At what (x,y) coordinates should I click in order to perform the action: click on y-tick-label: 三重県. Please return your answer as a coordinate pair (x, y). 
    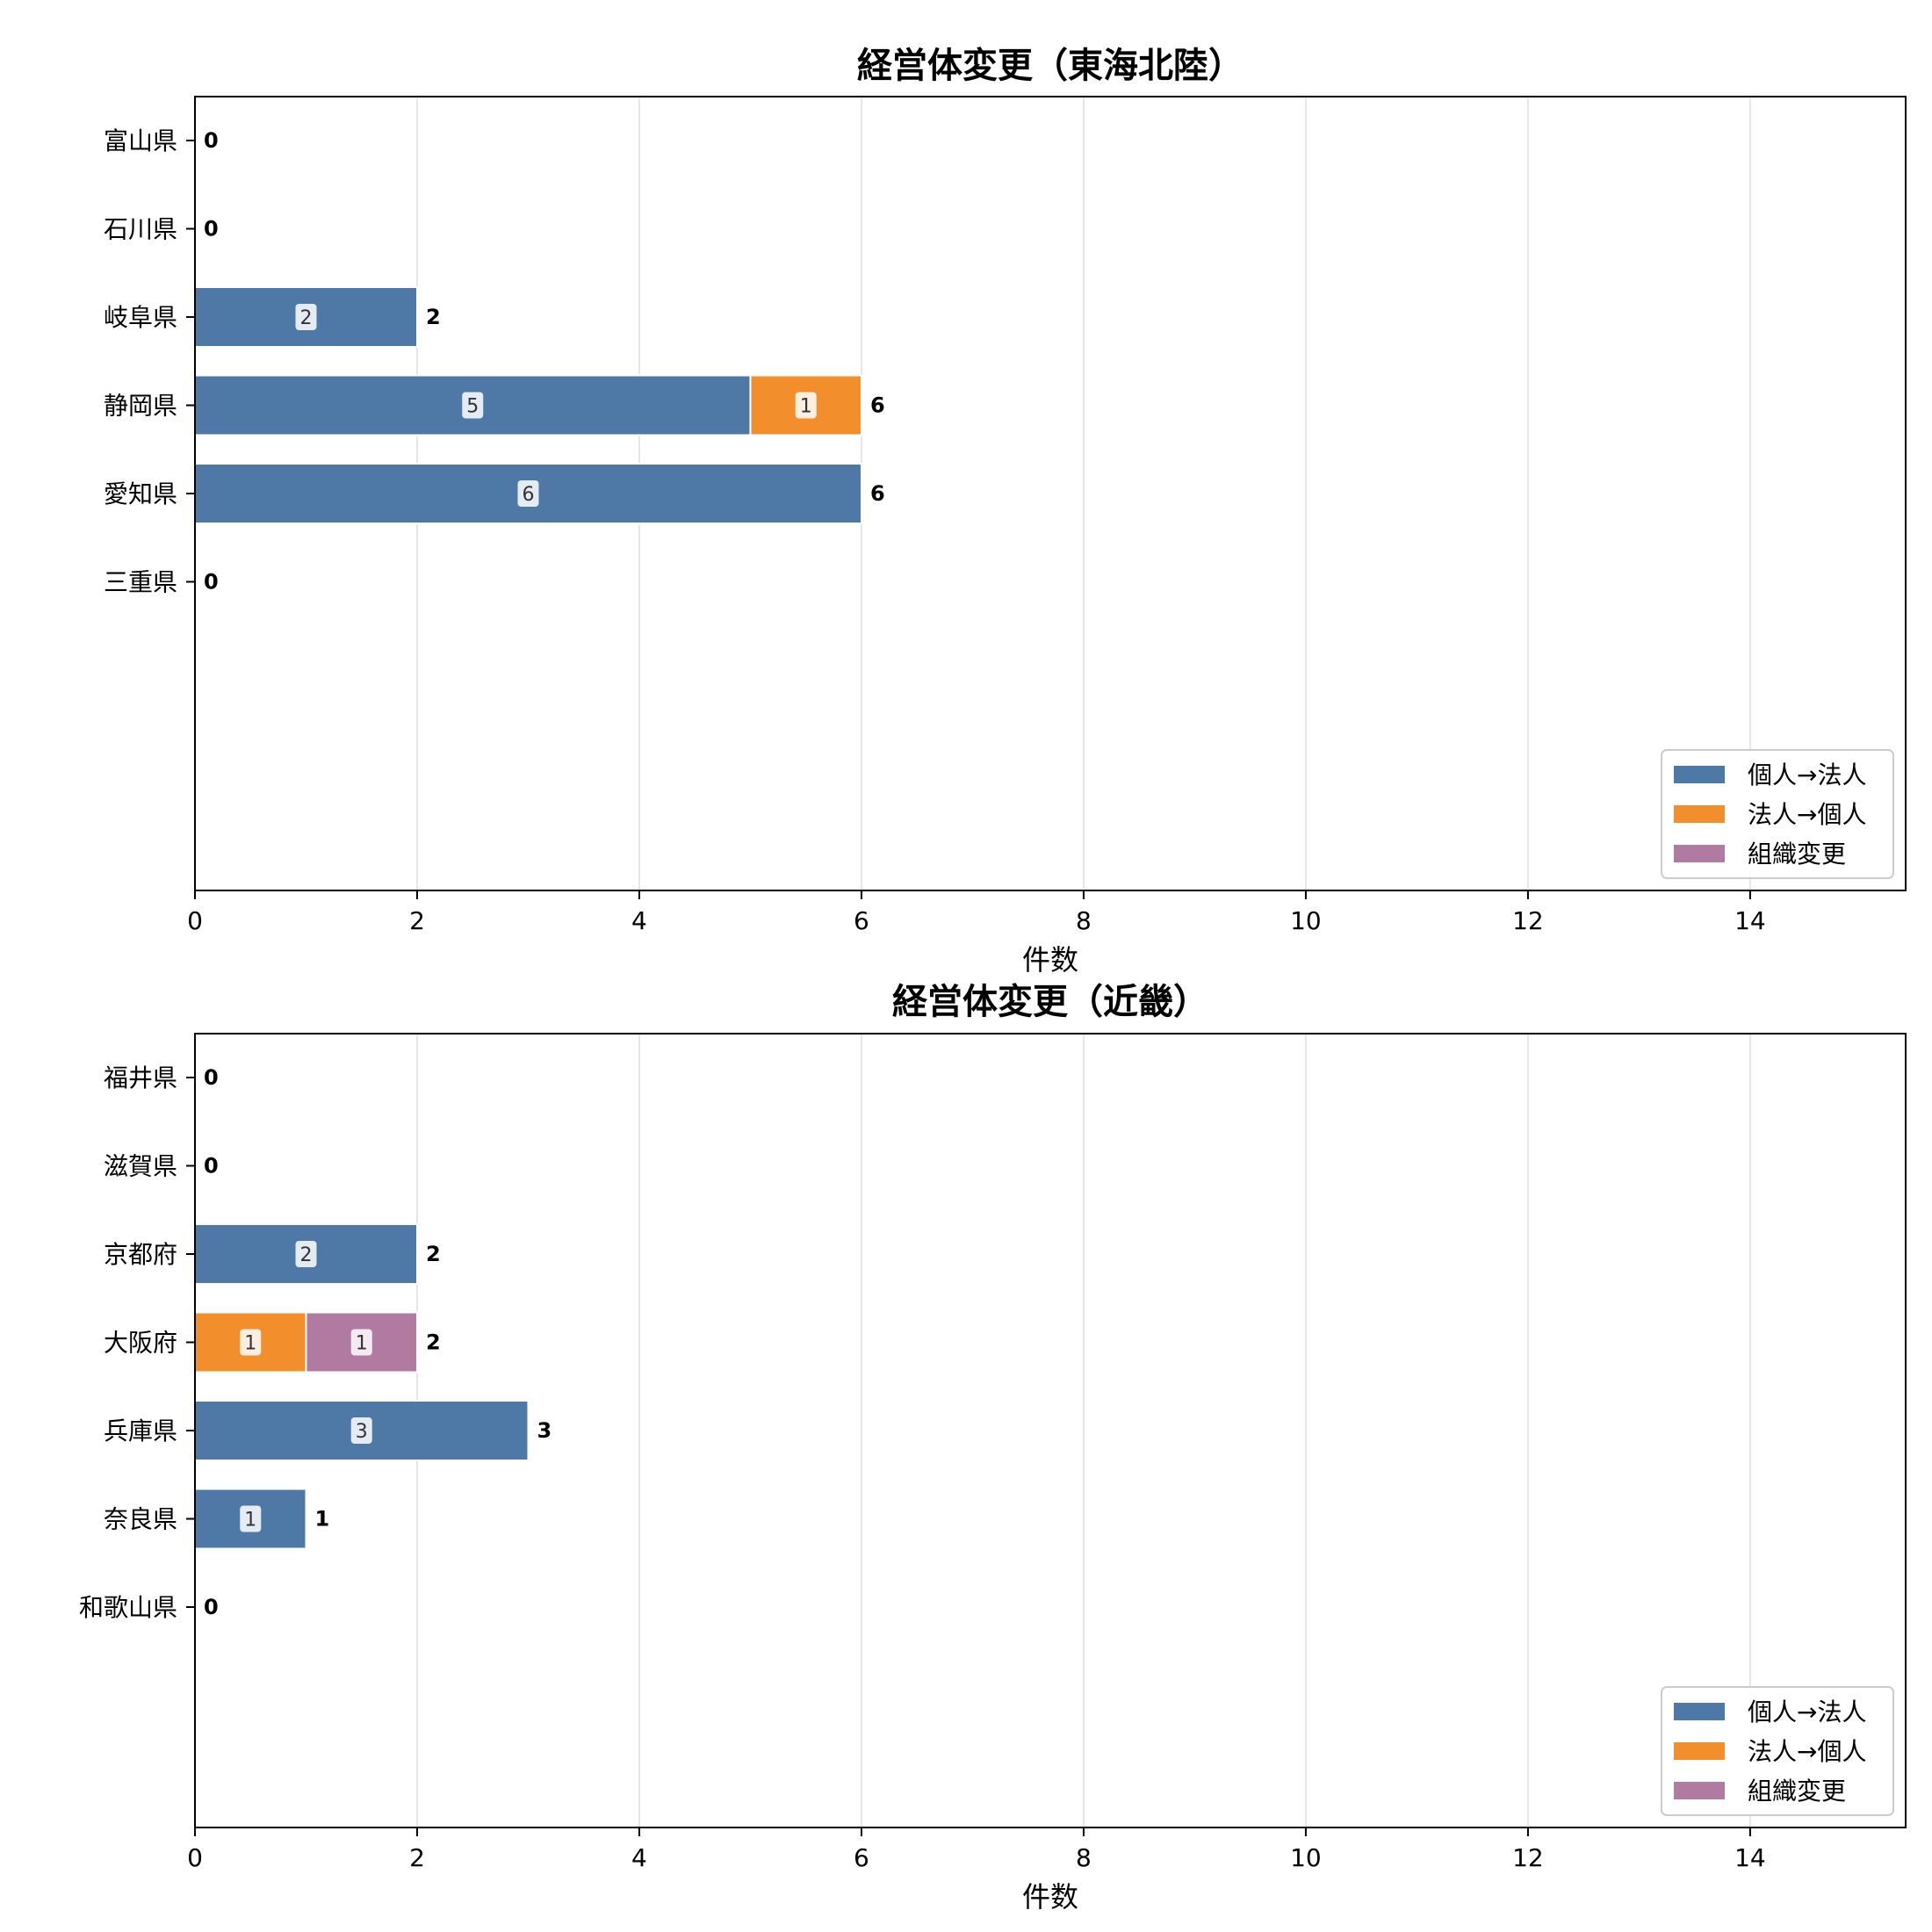
    Looking at the image, I should click on (141, 582).